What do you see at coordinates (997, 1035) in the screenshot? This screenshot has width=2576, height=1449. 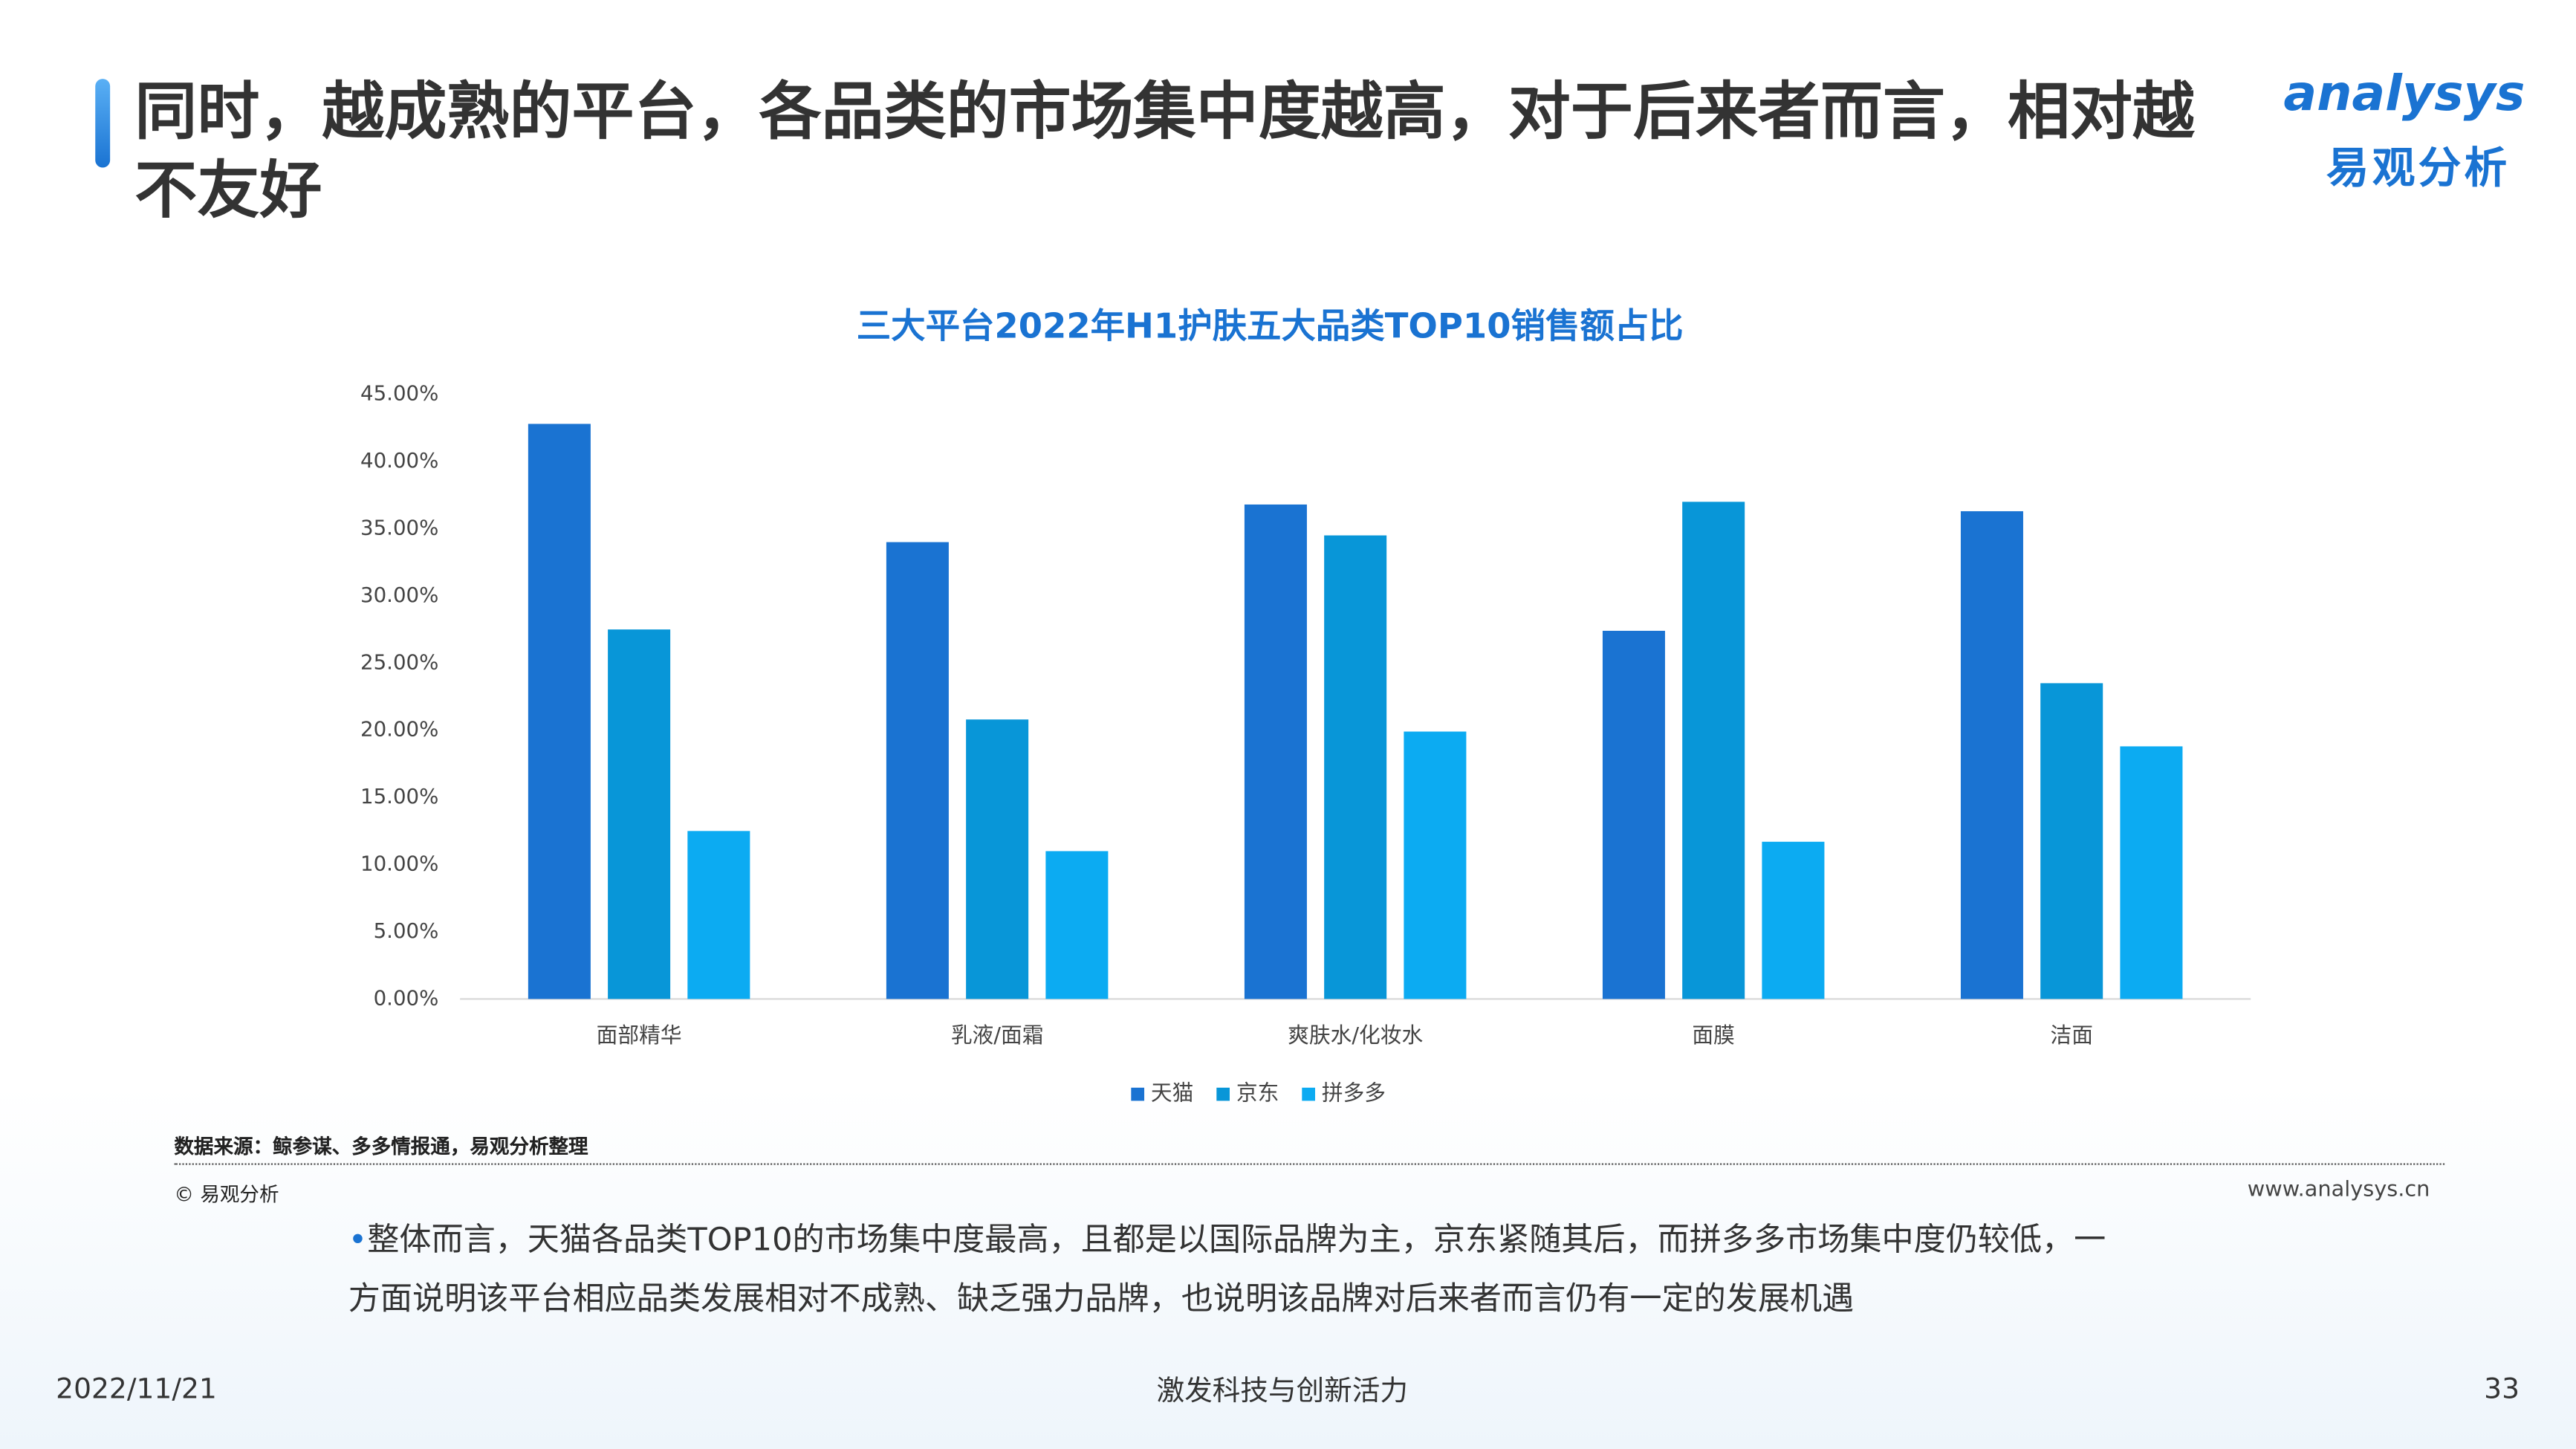 I see `x-tick-label: 乳液/面霜` at bounding box center [997, 1035].